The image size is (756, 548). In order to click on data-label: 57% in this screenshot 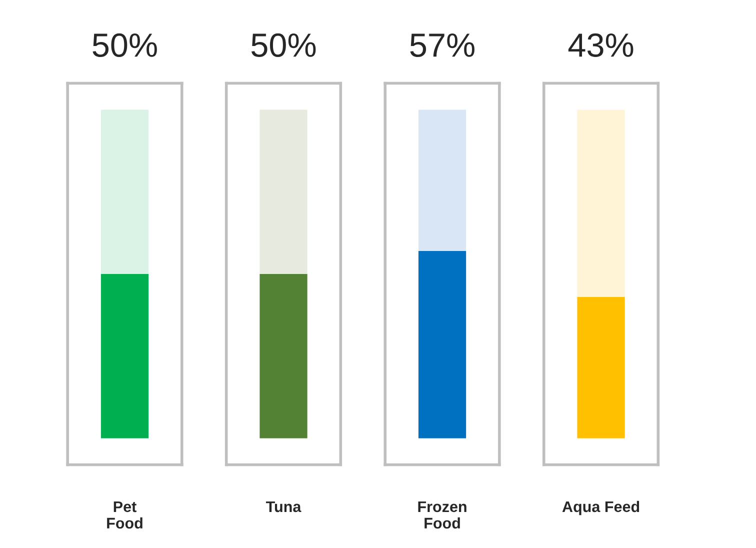, I will do `click(442, 45)`.